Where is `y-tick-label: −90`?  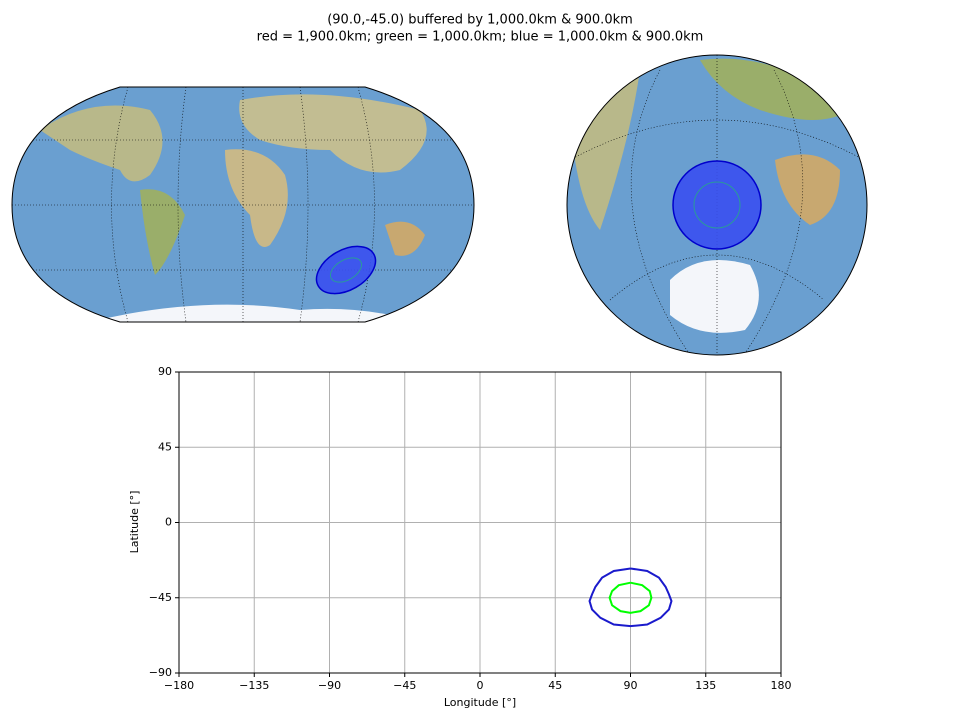
y-tick-label: −90 is located at coordinates (160, 672).